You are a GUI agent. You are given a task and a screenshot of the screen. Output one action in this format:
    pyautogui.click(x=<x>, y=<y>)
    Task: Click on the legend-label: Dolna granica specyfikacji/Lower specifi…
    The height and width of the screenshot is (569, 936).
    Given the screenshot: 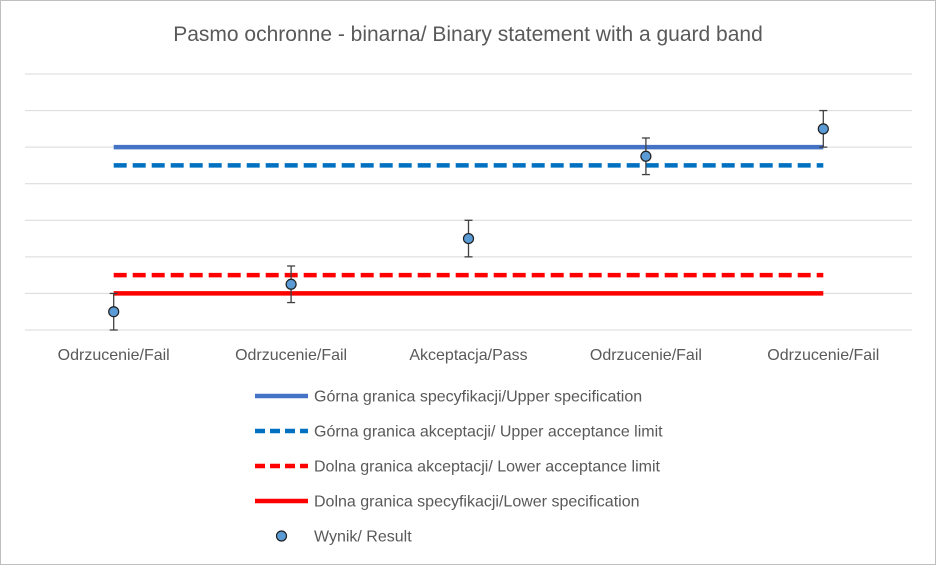 What is the action you would take?
    pyautogui.click(x=477, y=502)
    